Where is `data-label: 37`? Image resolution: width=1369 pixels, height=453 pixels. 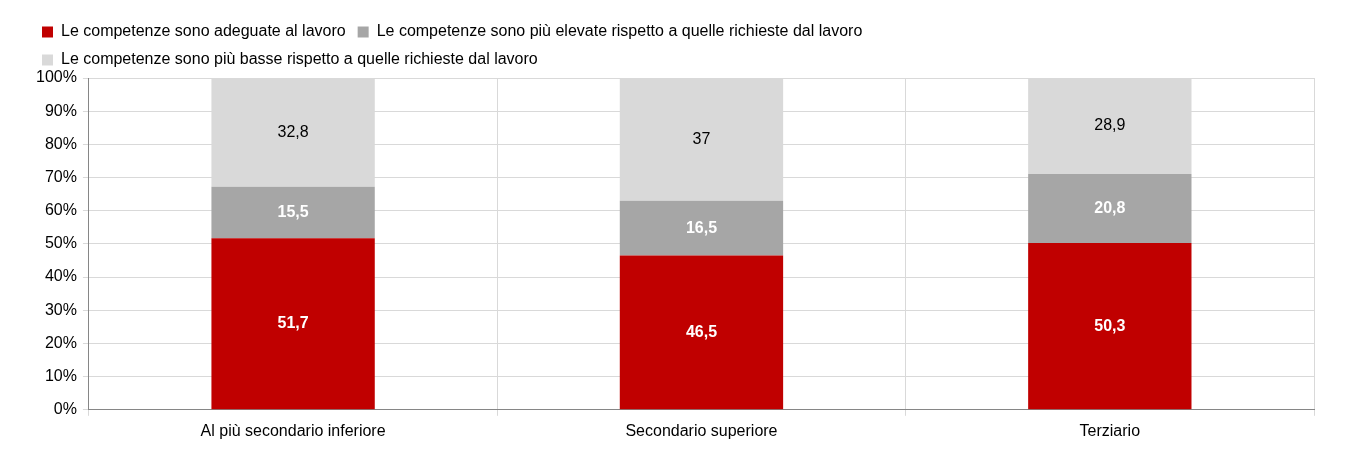
data-label: 37 is located at coordinates (701, 138).